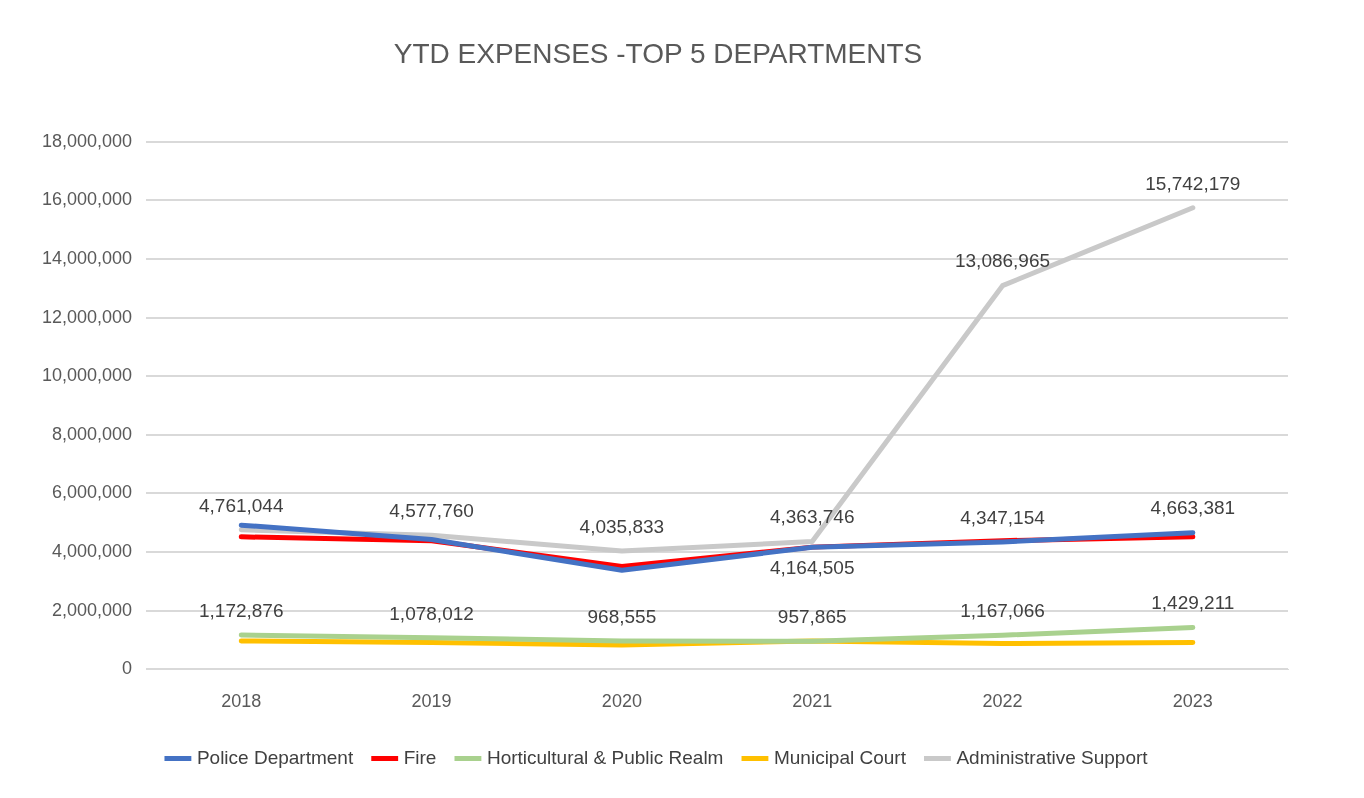 The width and height of the screenshot is (1364, 798). I want to click on data-label: 1,172,876, so click(241, 610).